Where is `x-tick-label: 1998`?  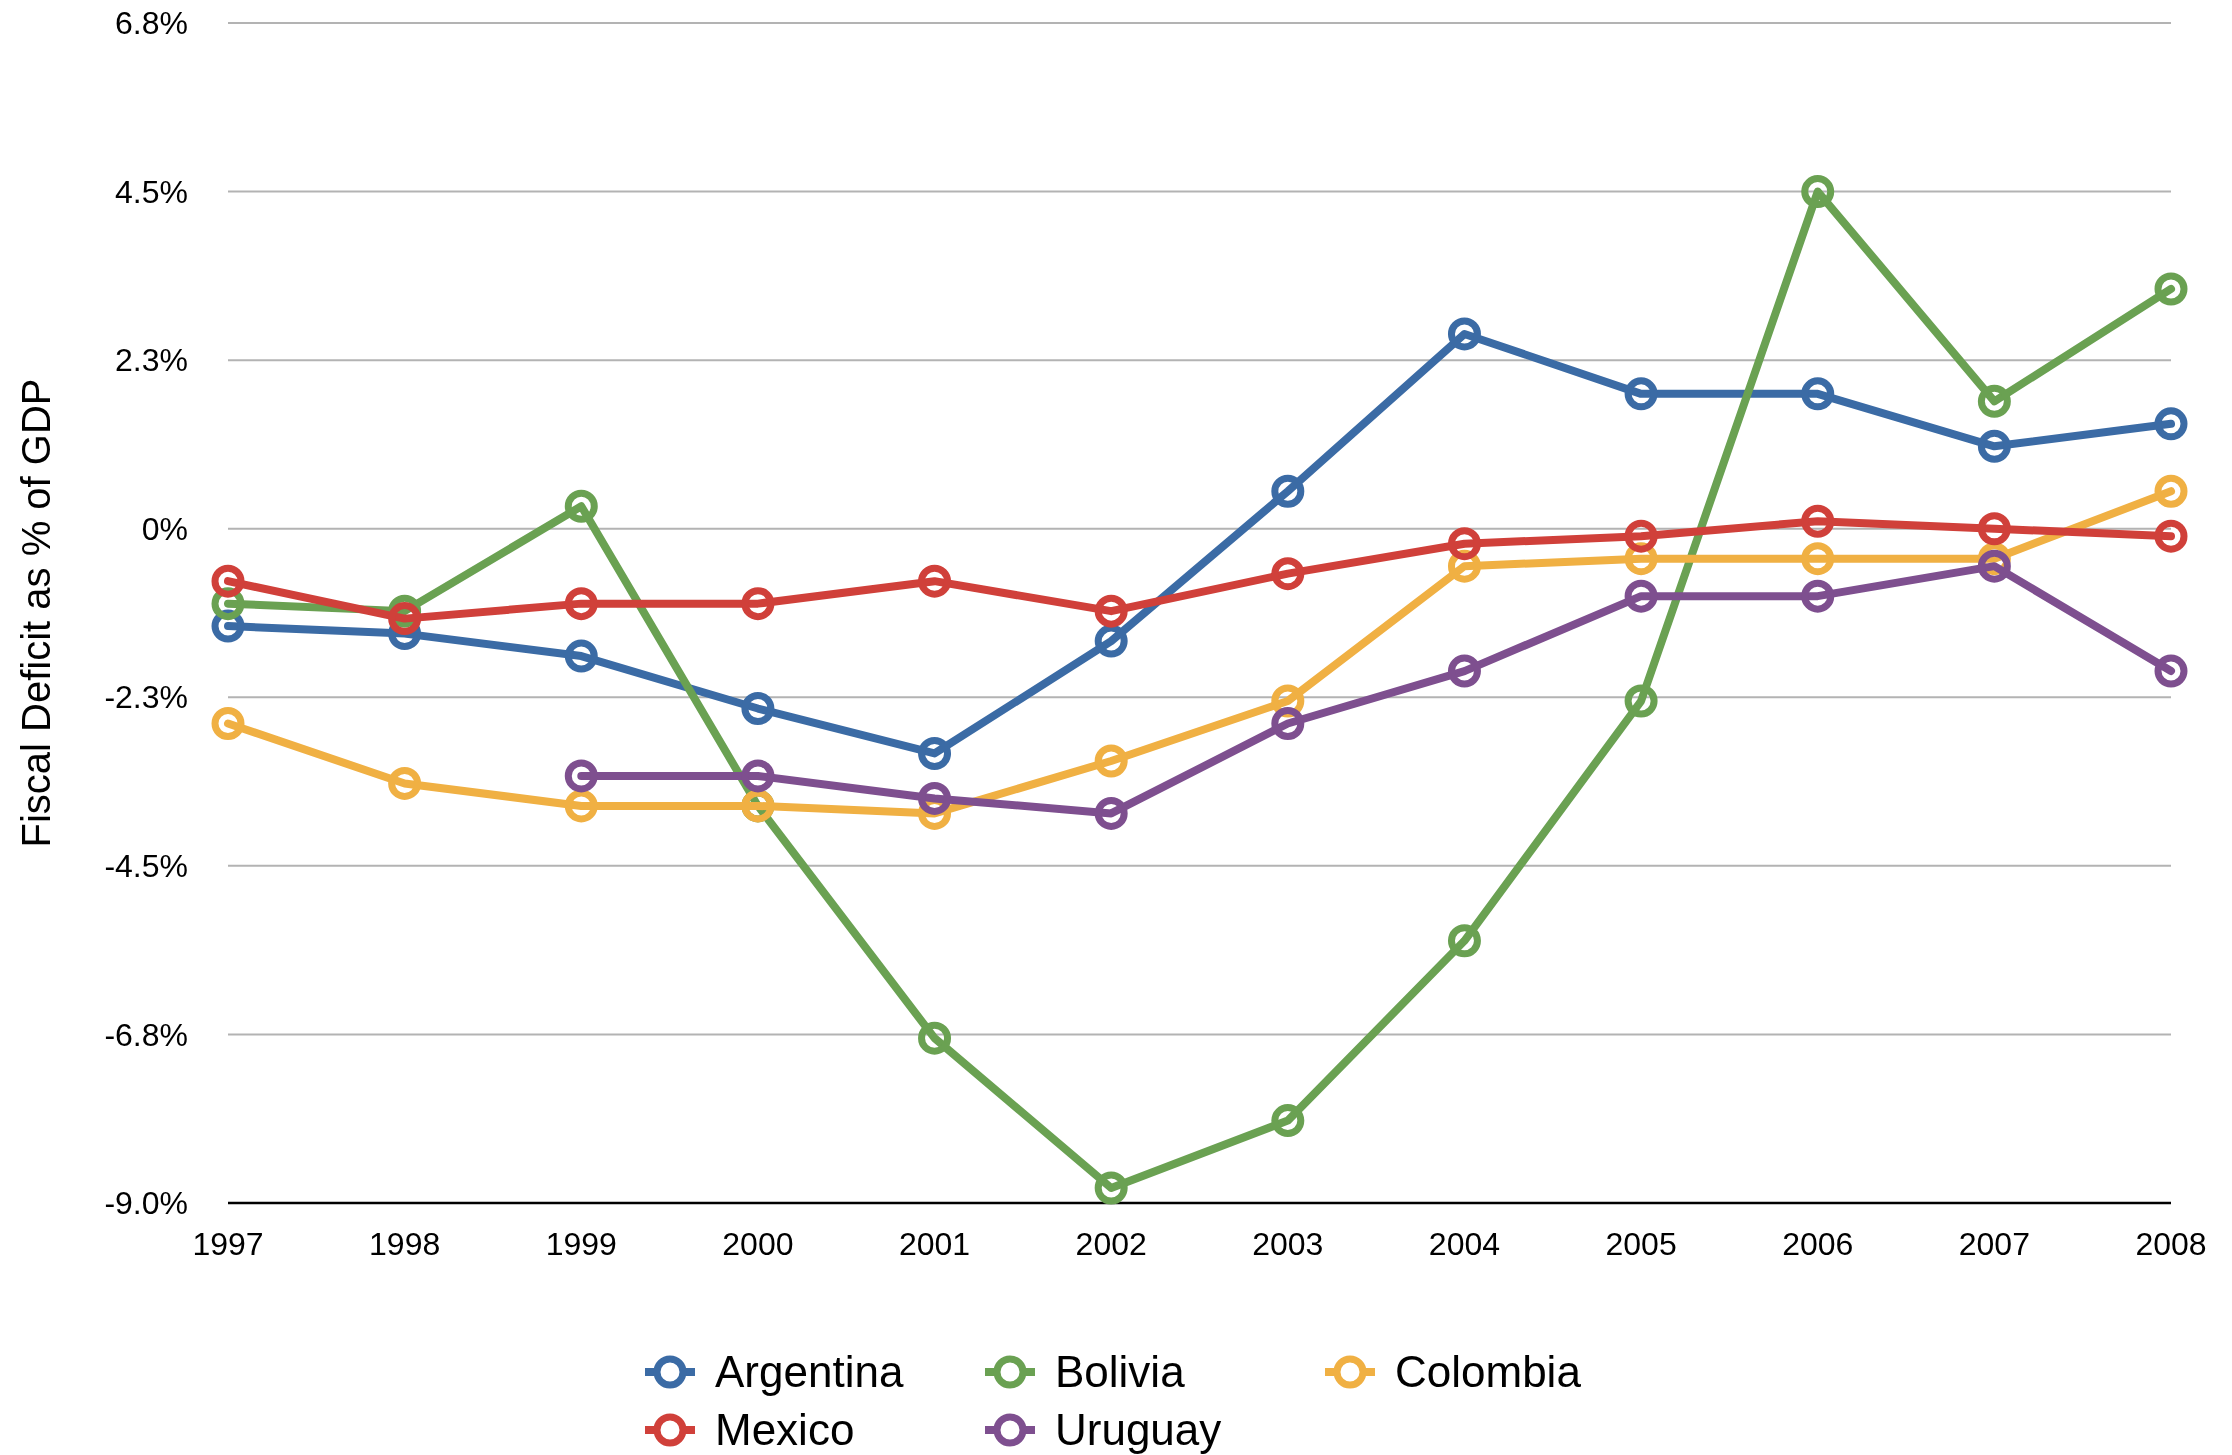 x-tick-label: 1998 is located at coordinates (405, 1244).